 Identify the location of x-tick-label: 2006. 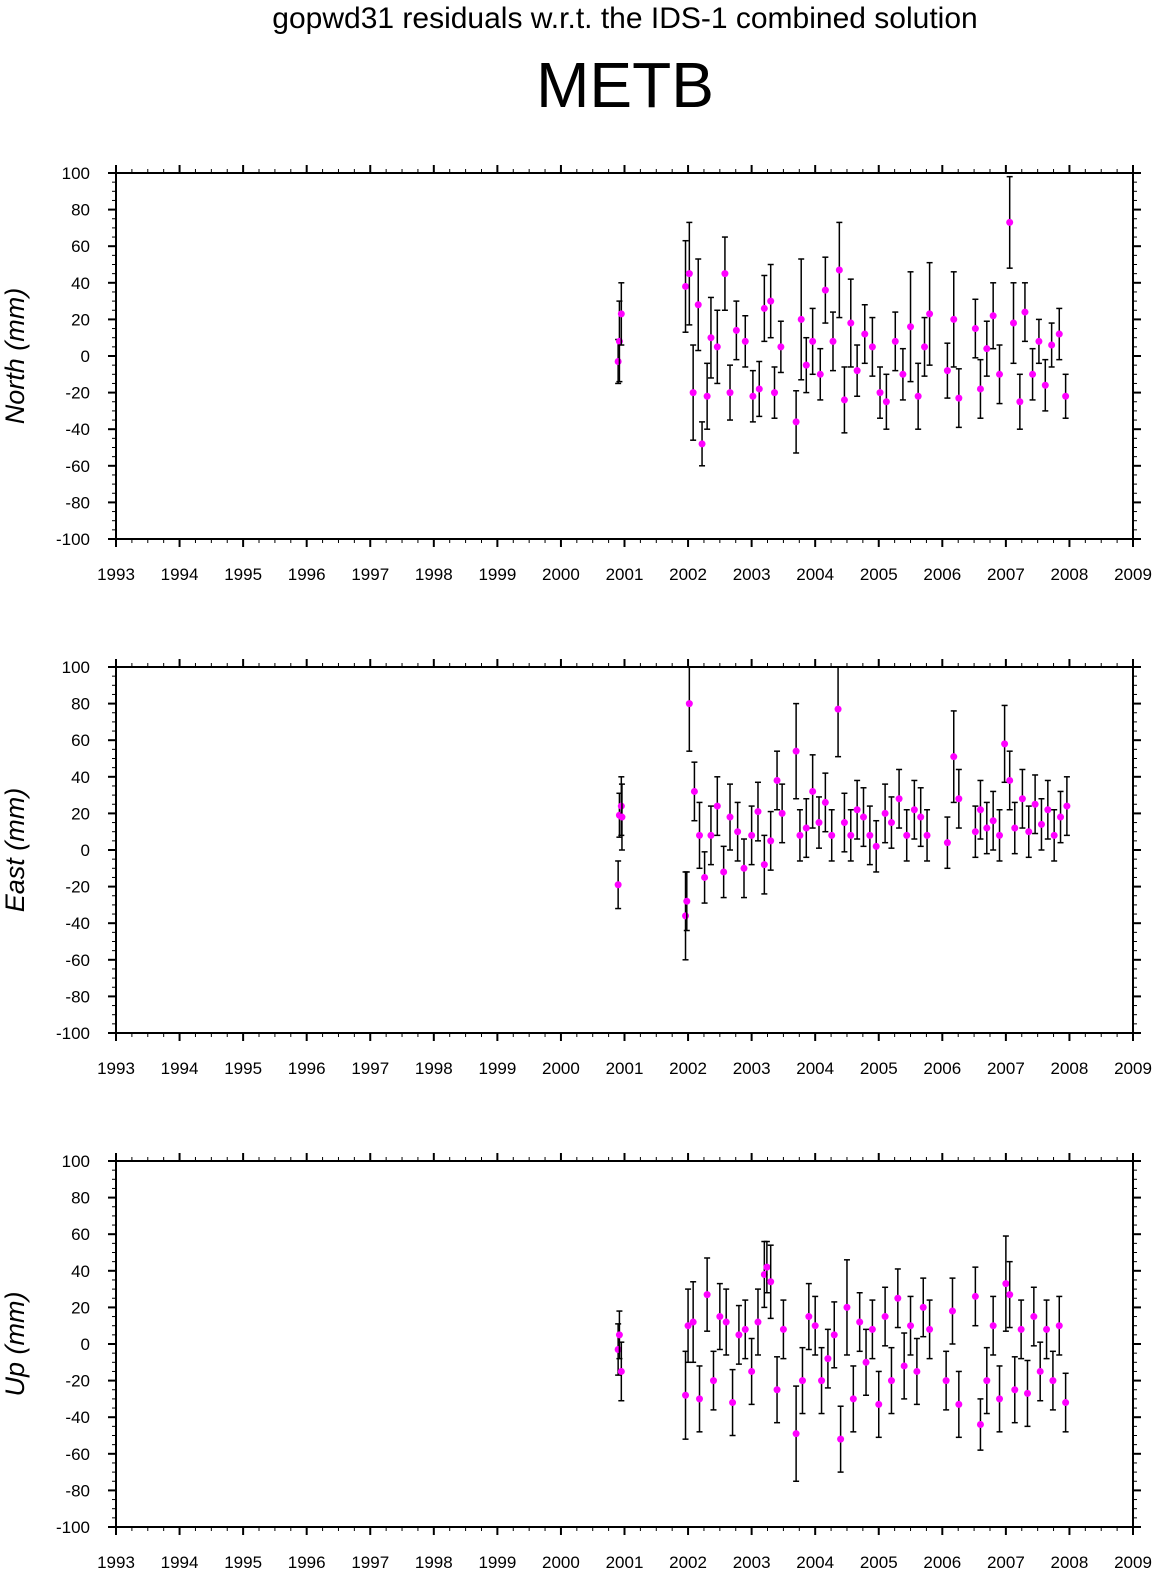
(942, 574).